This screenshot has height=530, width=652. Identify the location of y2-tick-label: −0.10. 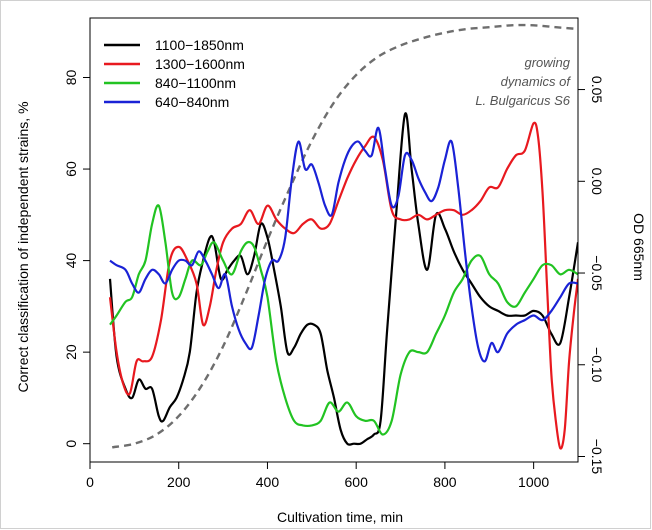
(597, 365).